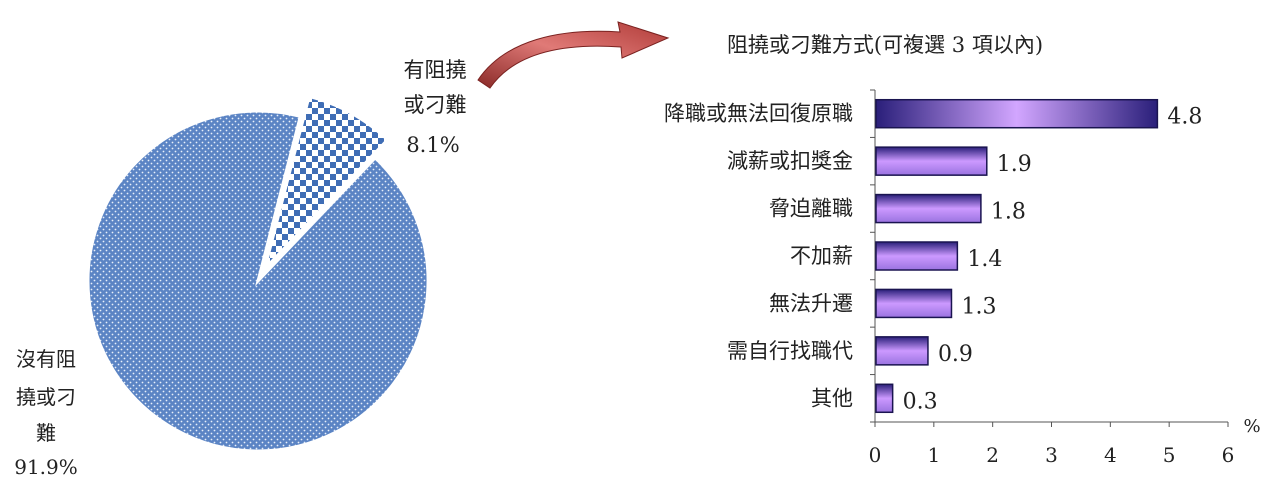 Image resolution: width=1271 pixels, height=481 pixels. I want to click on pie-label-obstructed: 有阻撓 或刁難 8.1%, so click(435, 107).